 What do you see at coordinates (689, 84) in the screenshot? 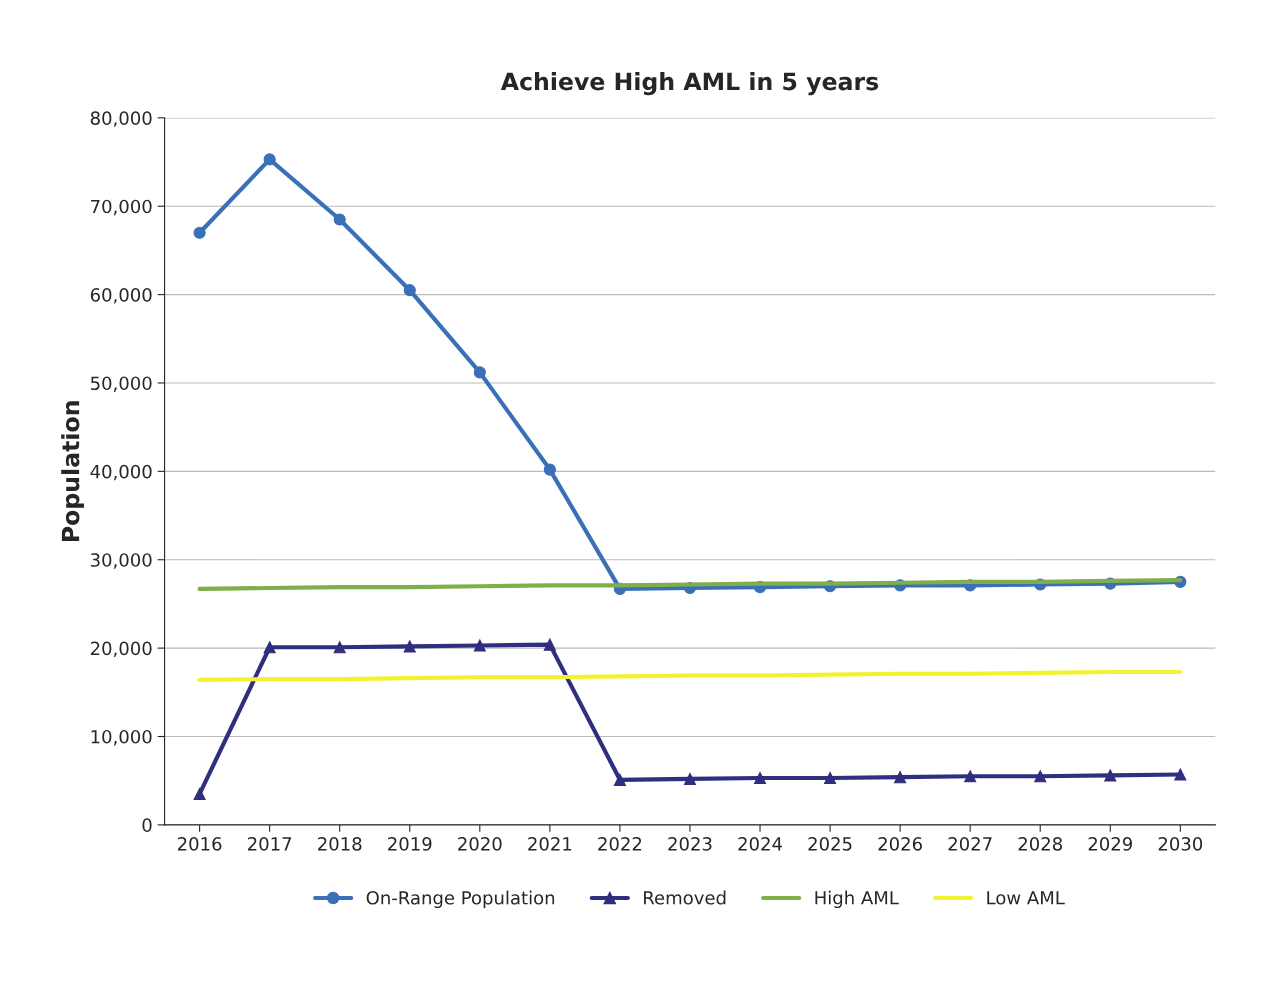
I see `chart-title: Achieve High AML in 5 years` at bounding box center [689, 84].